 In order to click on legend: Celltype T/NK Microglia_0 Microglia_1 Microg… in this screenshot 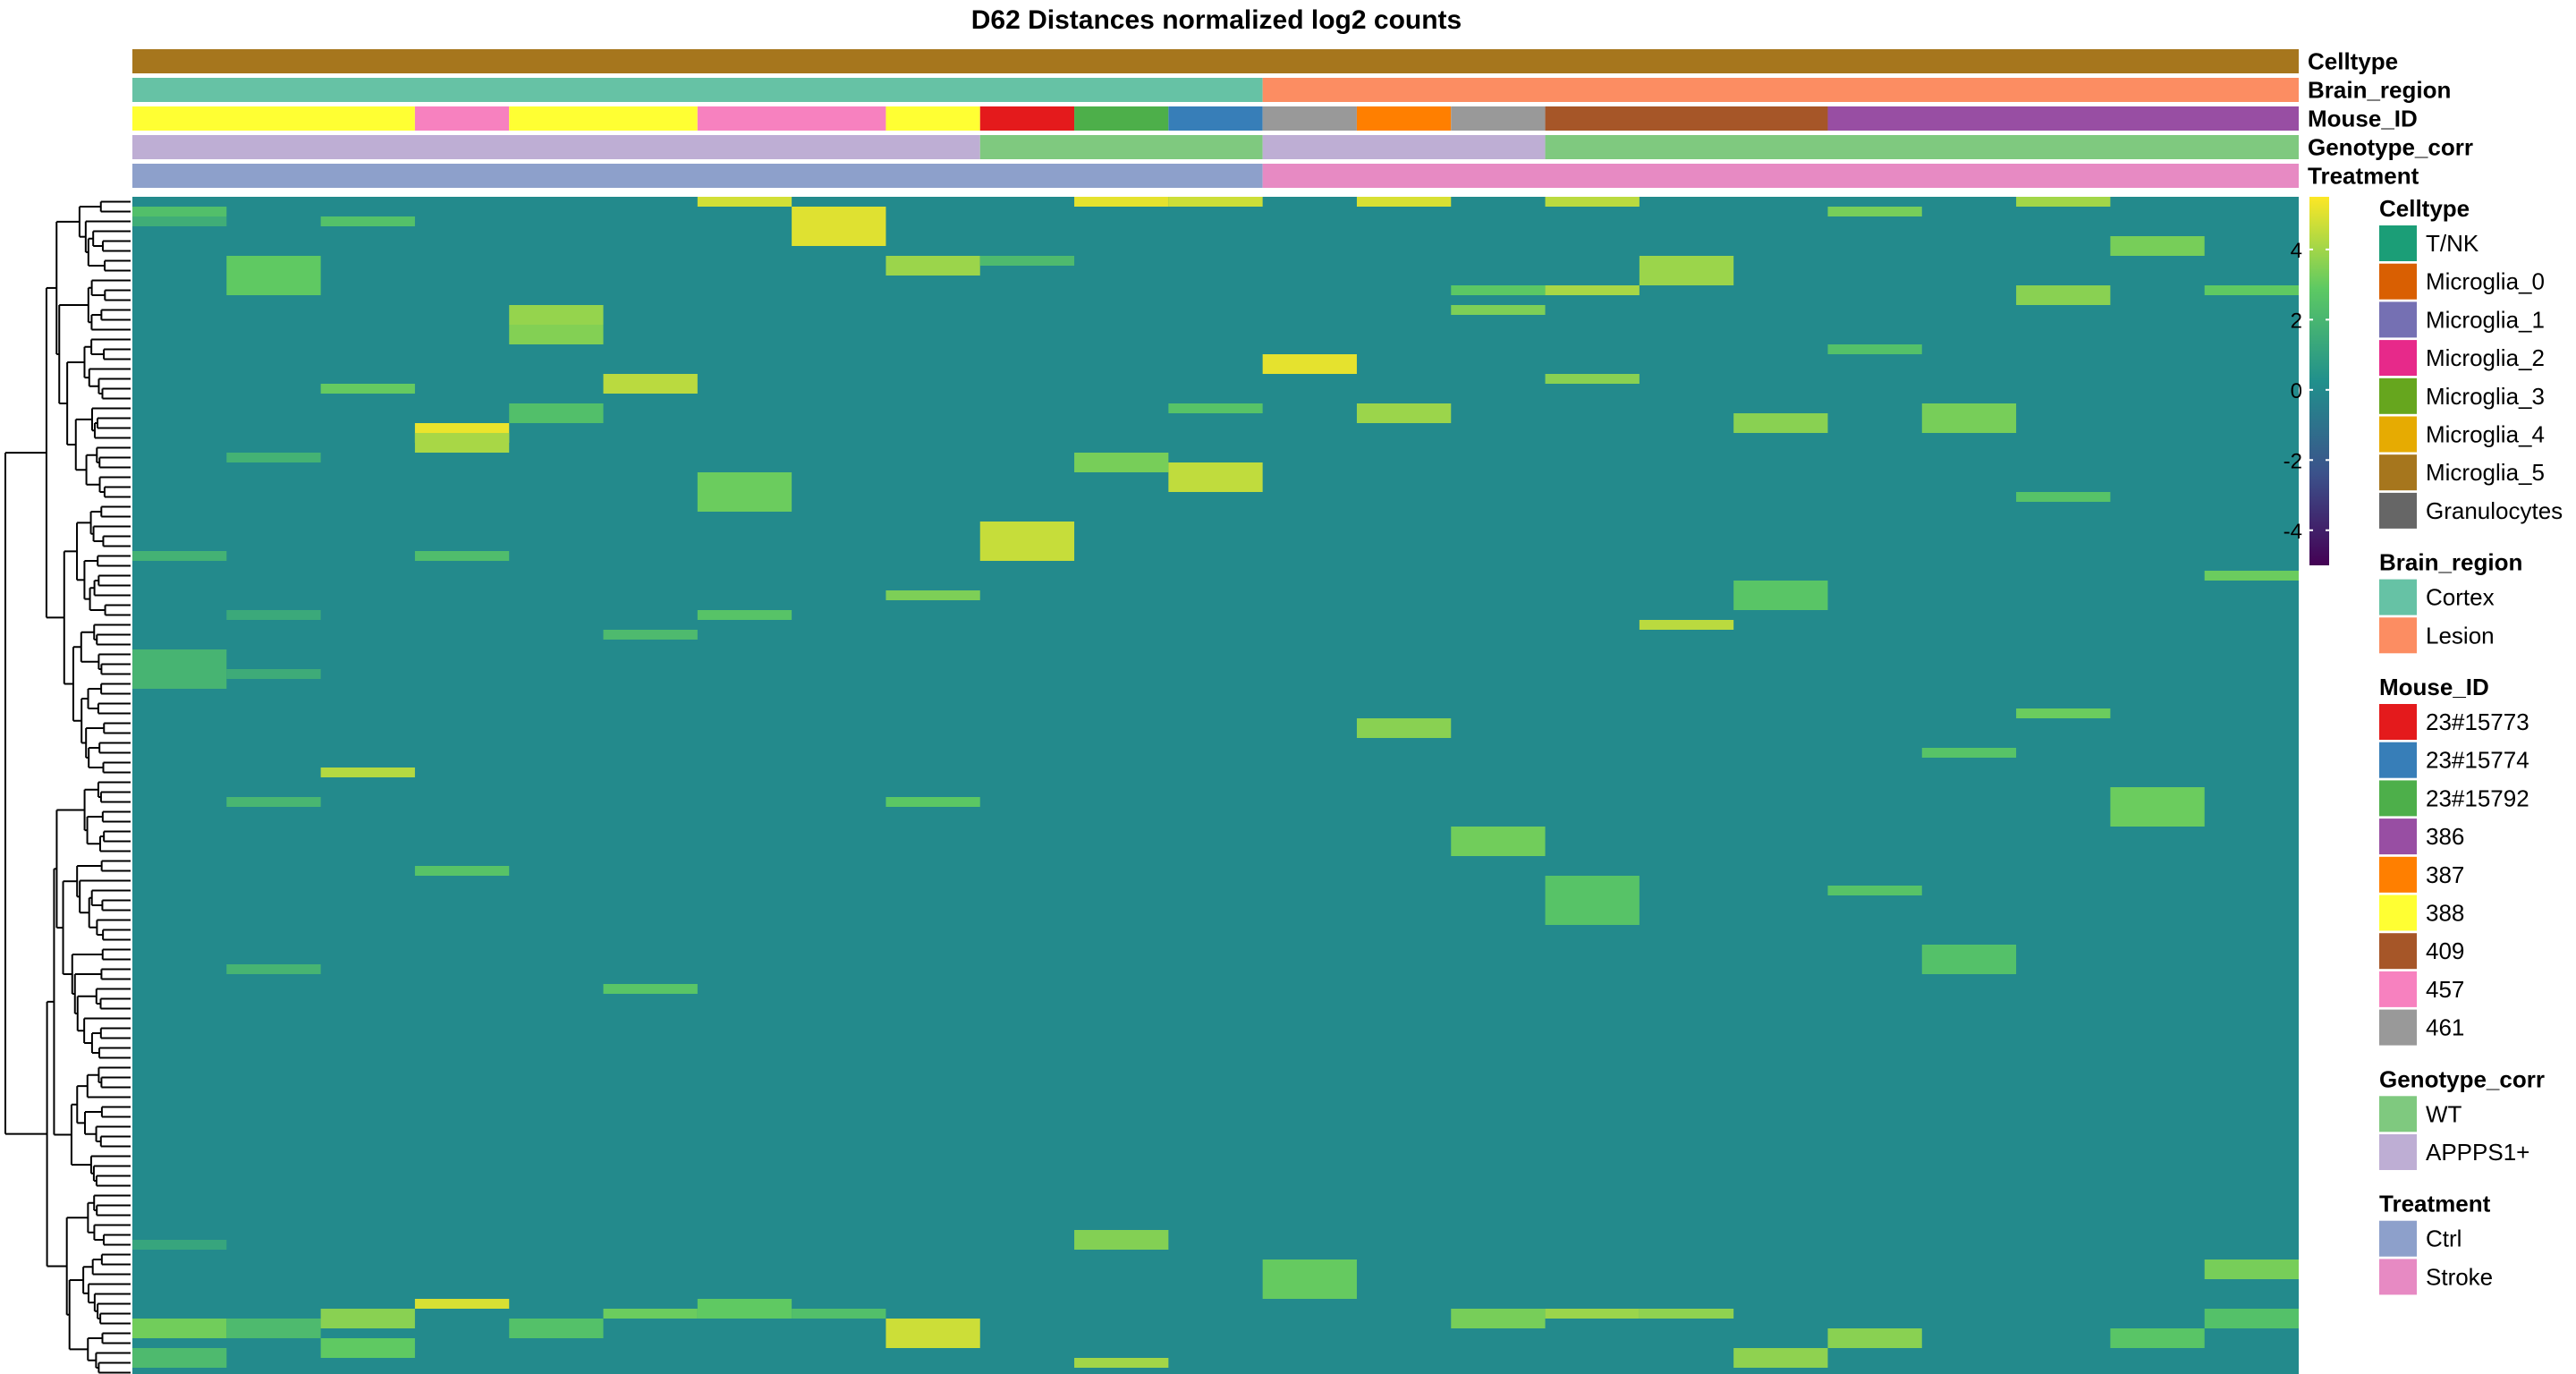, I will do `click(2471, 745)`.